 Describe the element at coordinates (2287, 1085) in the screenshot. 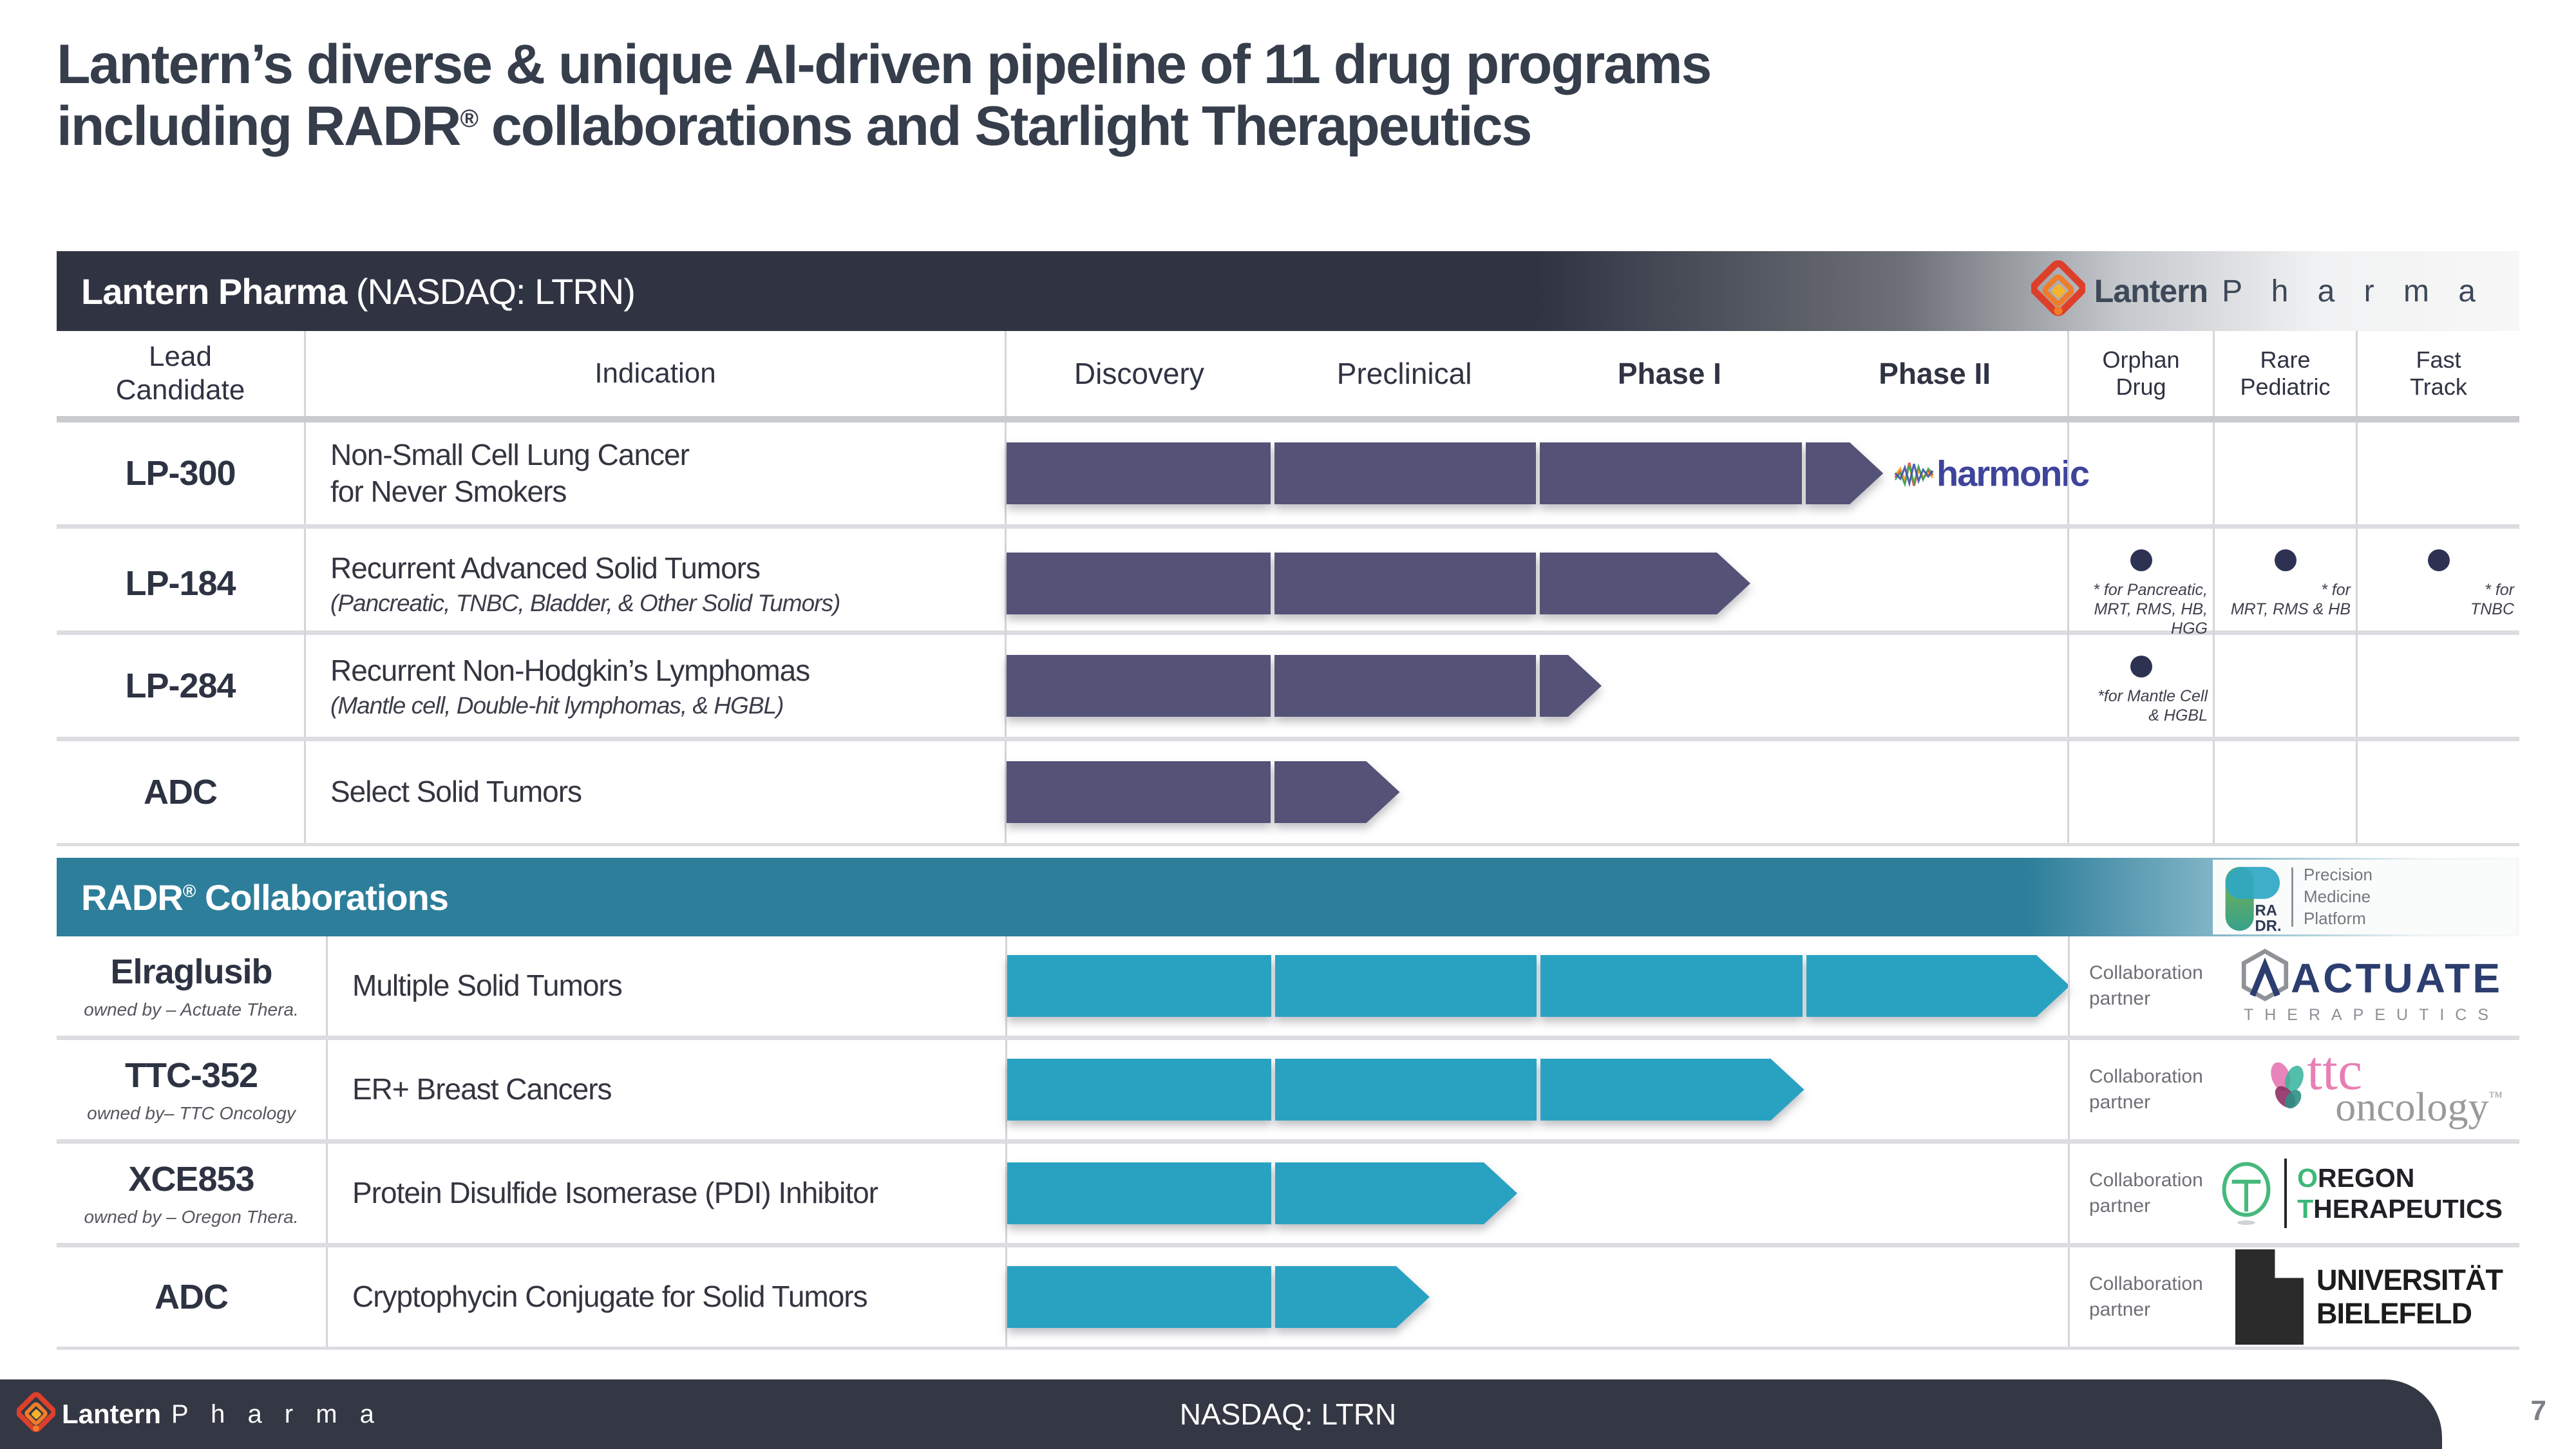

I see `ttc-flower-icon` at that location.